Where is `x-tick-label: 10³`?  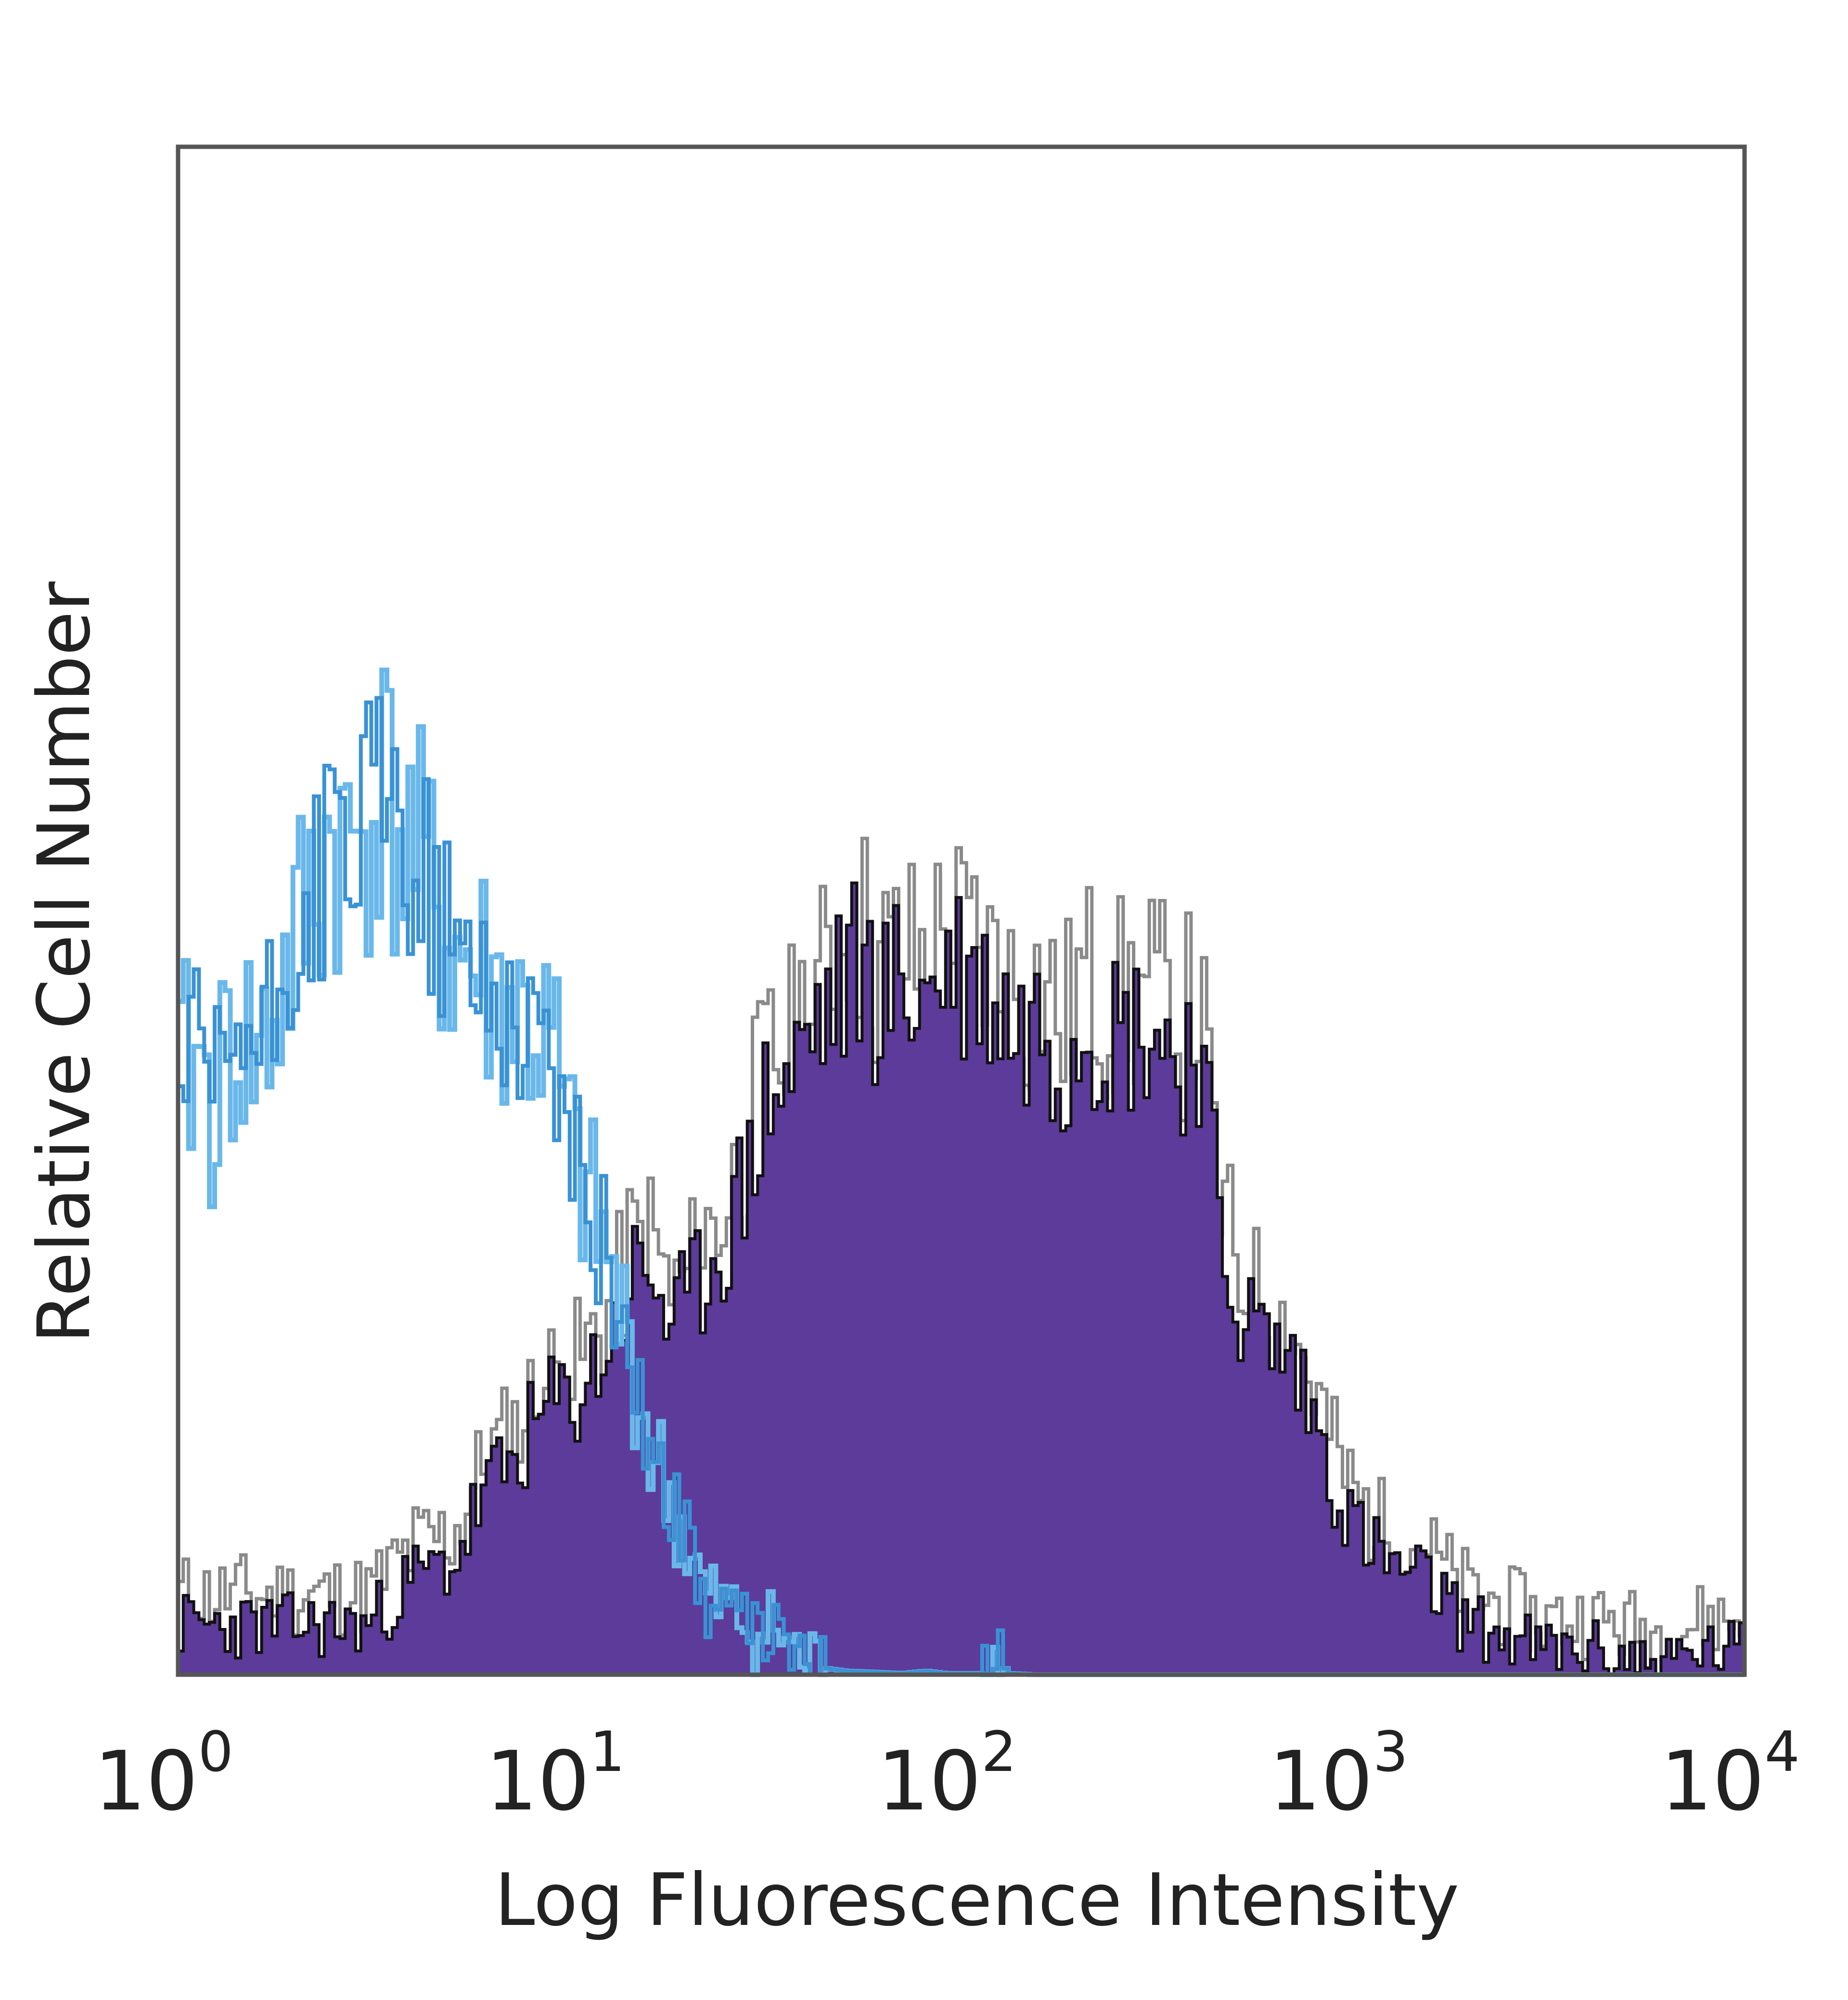 x-tick-label: 10³ is located at coordinates (1339, 1774).